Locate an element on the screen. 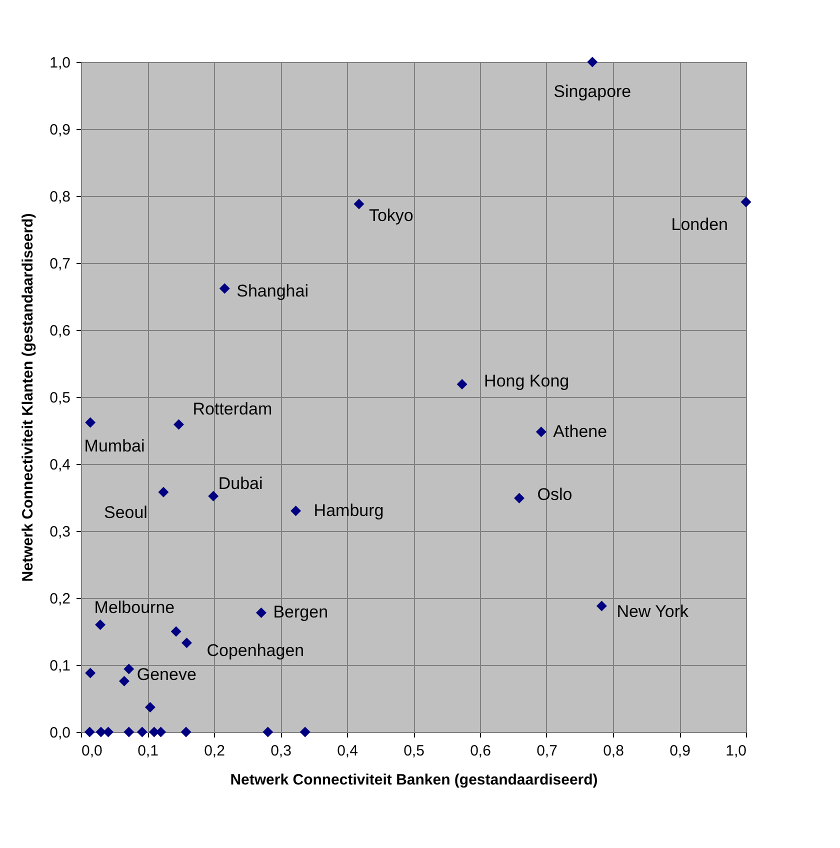  x-tick-label: 0,1 is located at coordinates (148, 751).